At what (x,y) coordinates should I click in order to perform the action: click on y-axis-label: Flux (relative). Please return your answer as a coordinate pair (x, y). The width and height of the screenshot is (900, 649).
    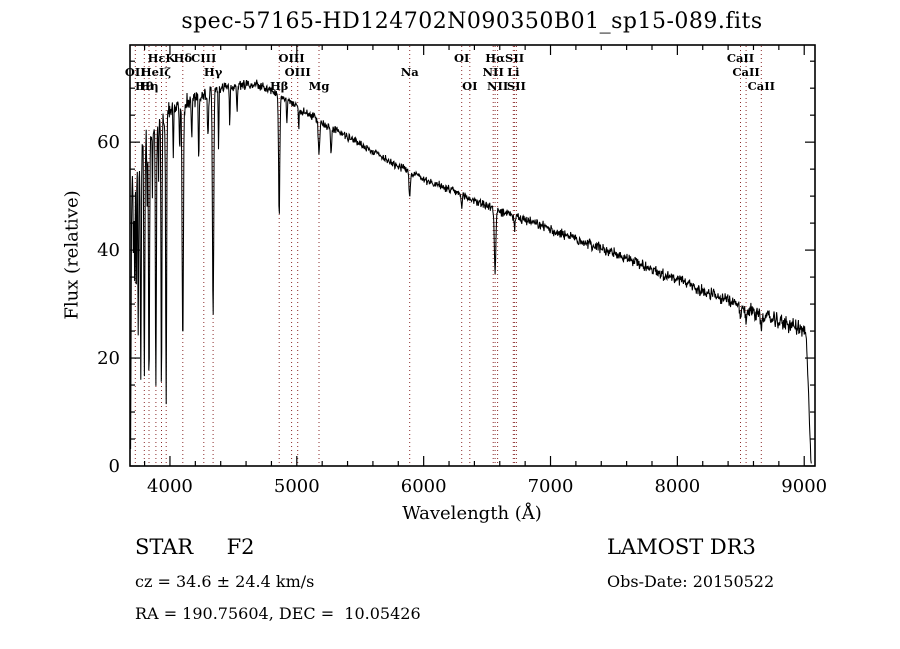
    Looking at the image, I should click on (72, 255).